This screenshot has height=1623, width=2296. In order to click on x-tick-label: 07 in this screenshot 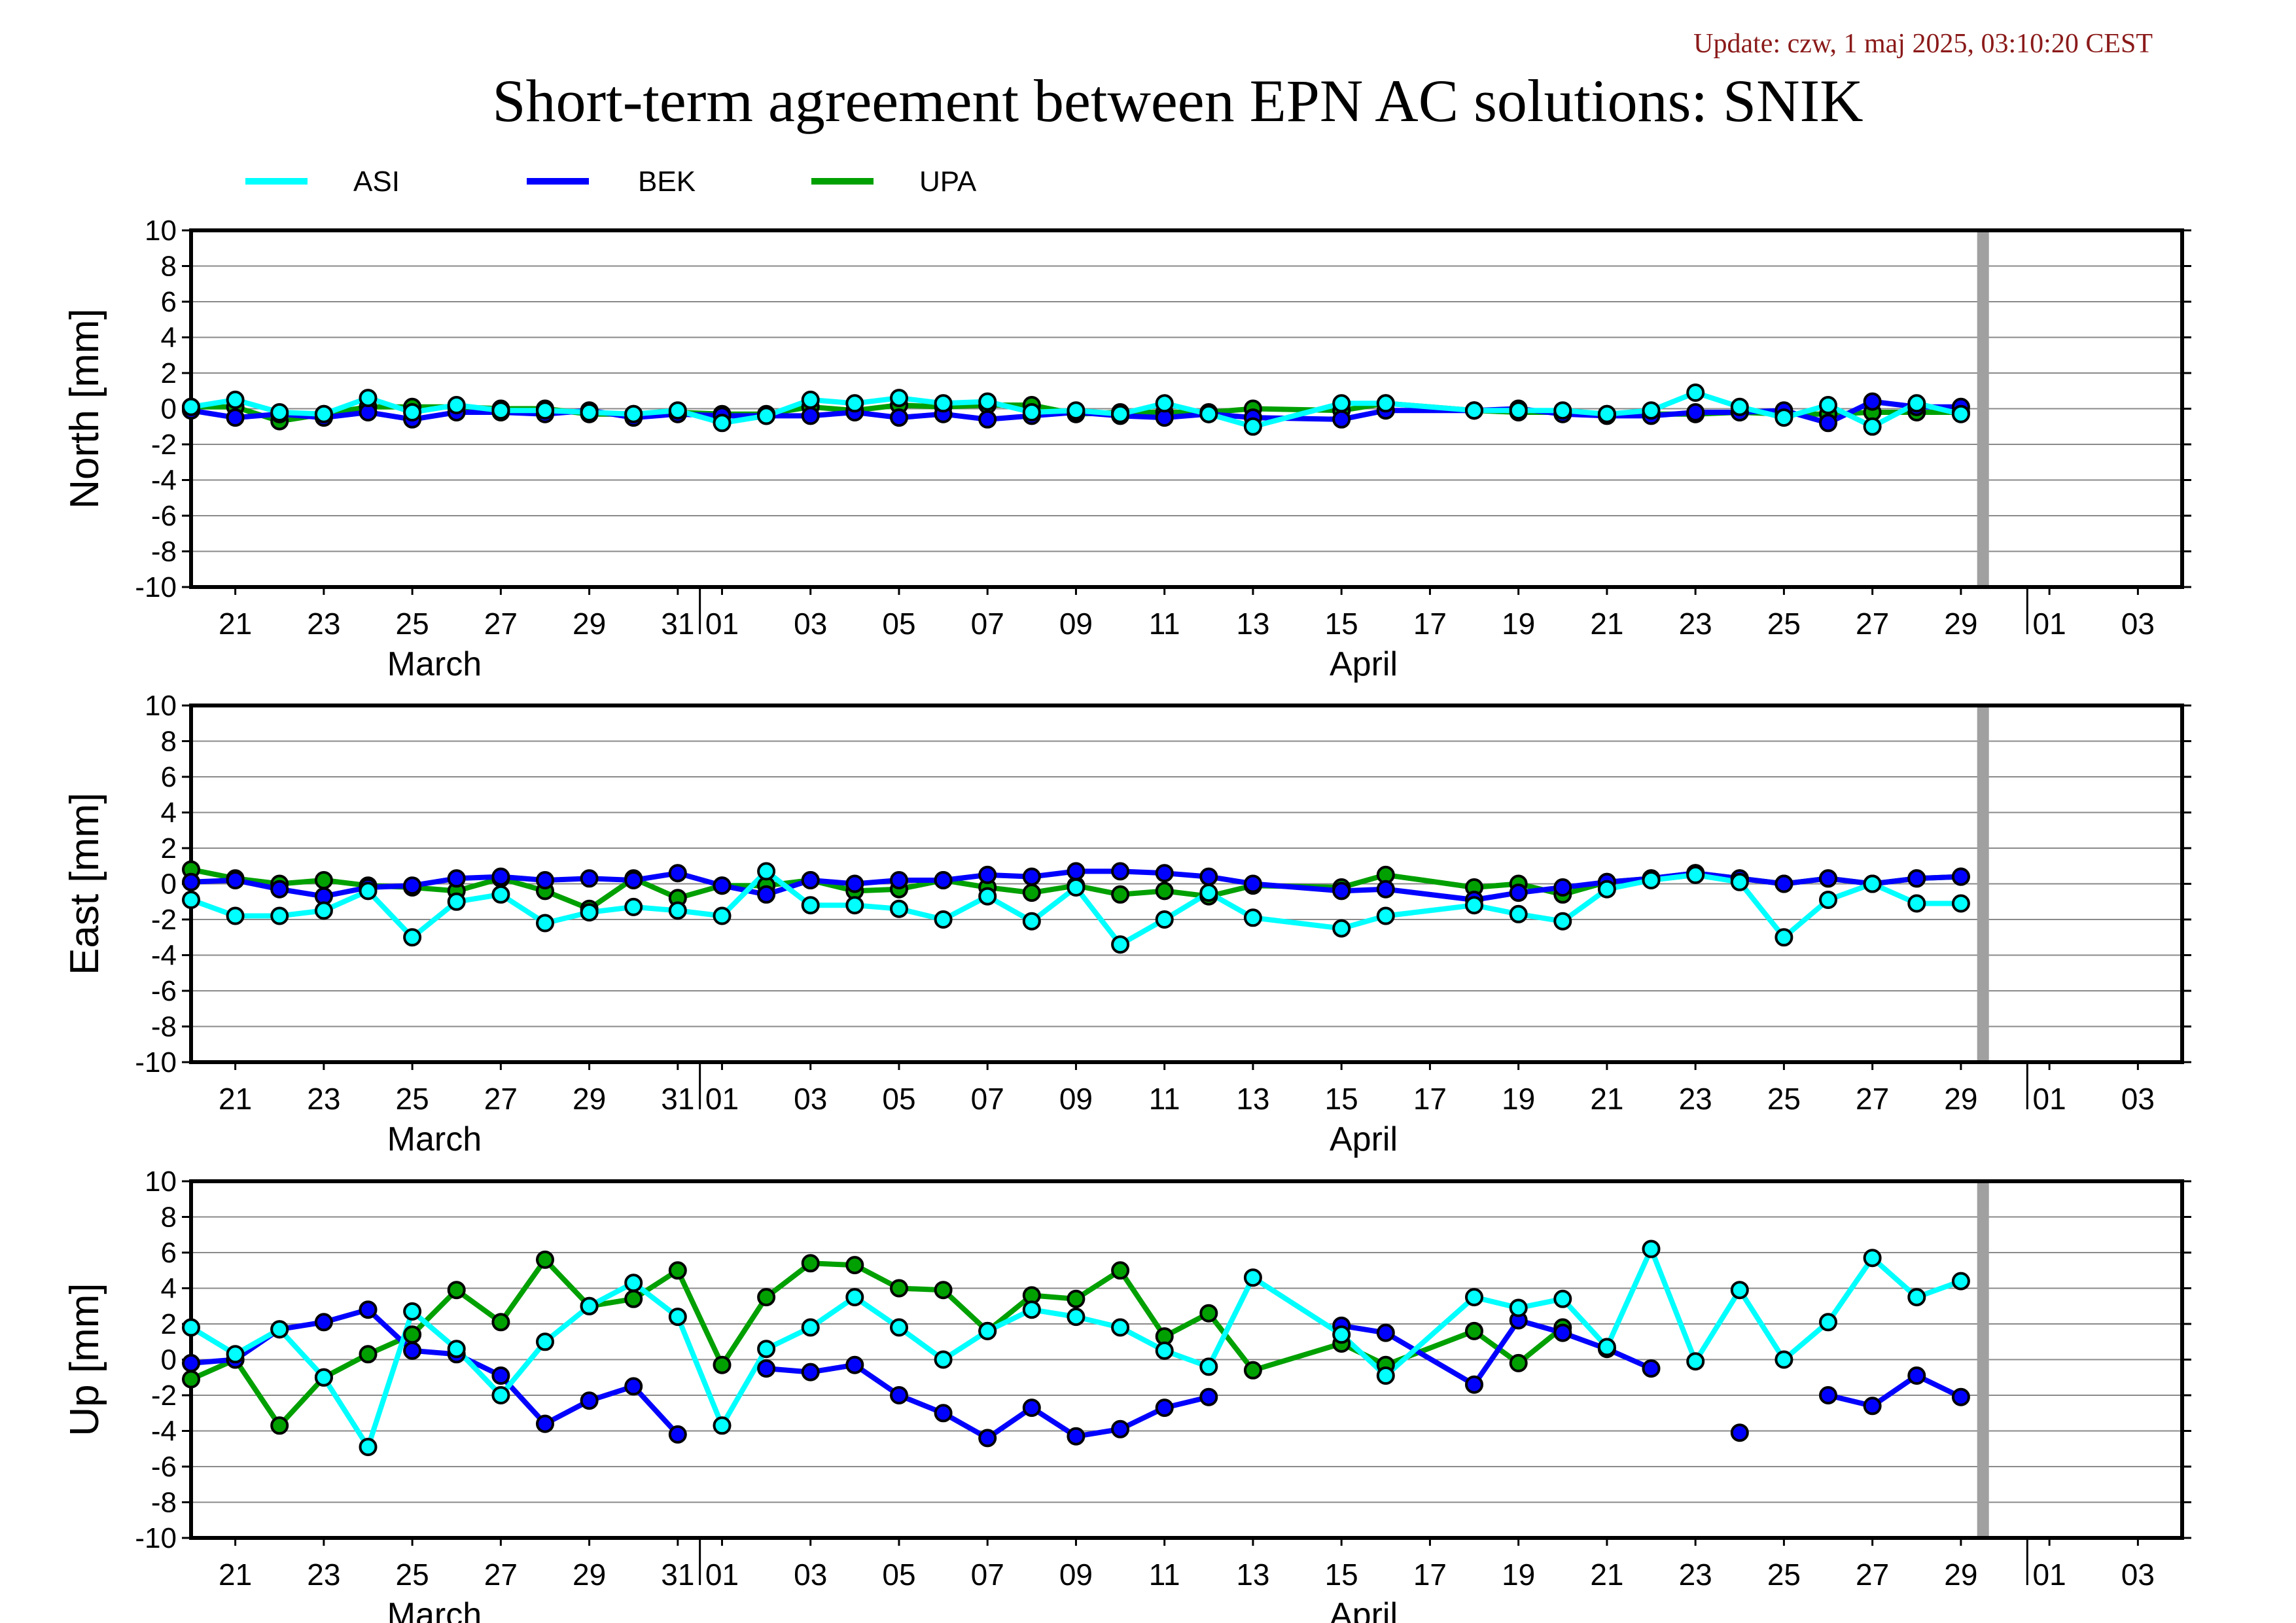, I will do `click(987, 624)`.